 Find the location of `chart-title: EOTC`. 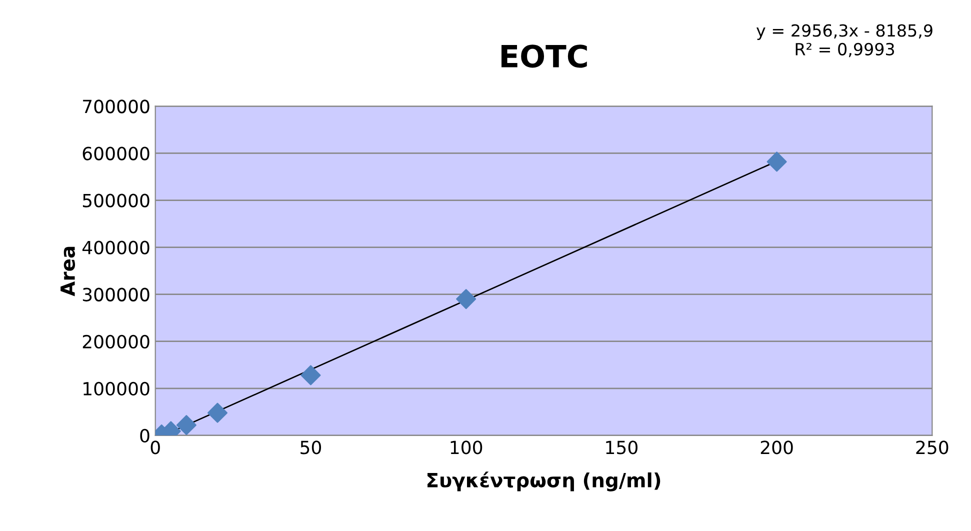

chart-title: EOTC is located at coordinates (544, 56).